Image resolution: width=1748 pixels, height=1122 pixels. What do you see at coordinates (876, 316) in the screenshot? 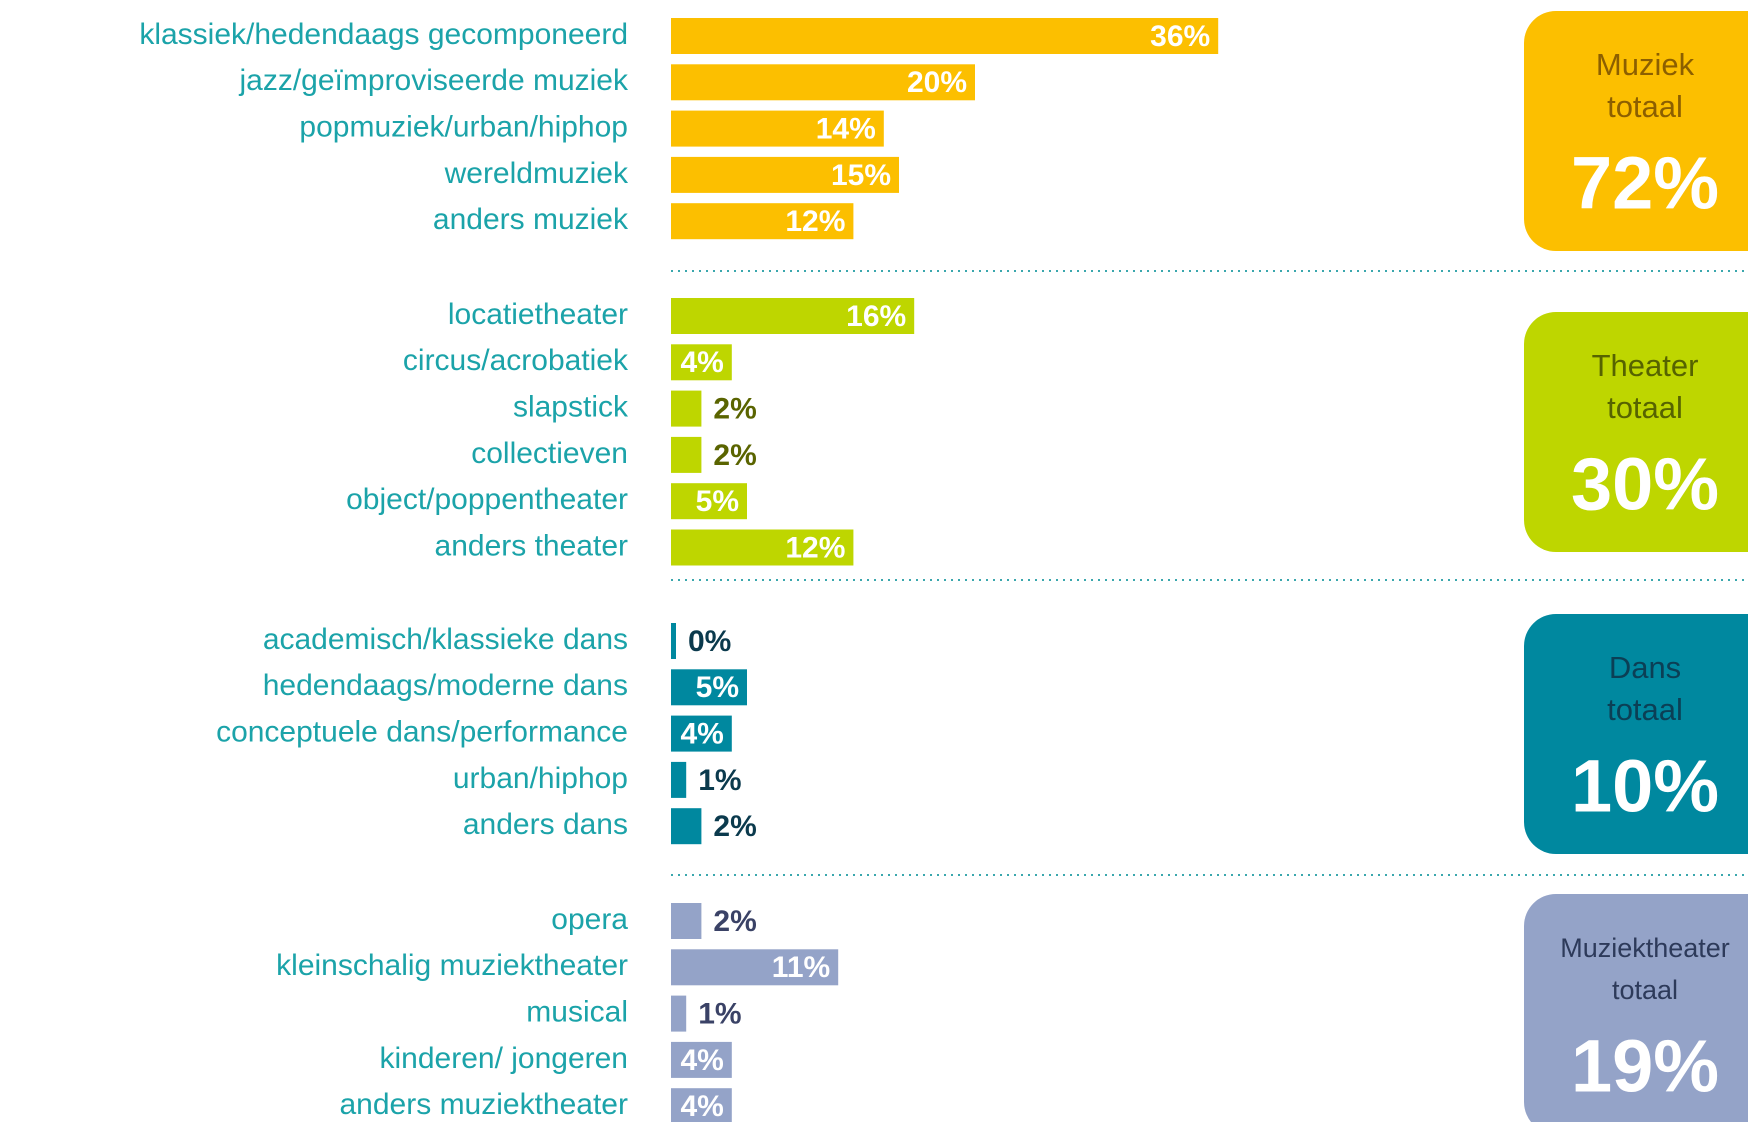
I see `value-label: 16%` at bounding box center [876, 316].